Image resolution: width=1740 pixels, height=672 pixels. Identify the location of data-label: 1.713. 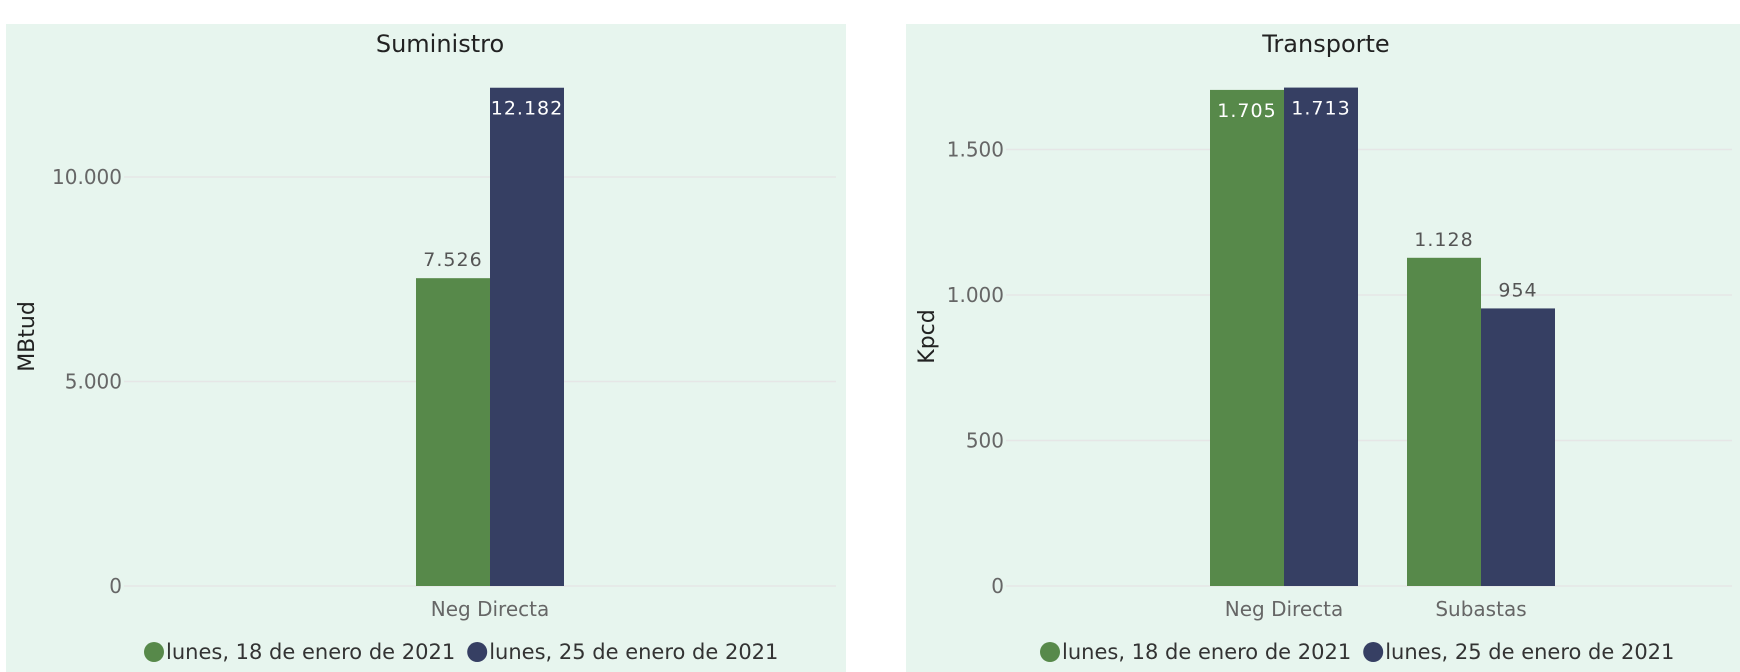
(1320, 109).